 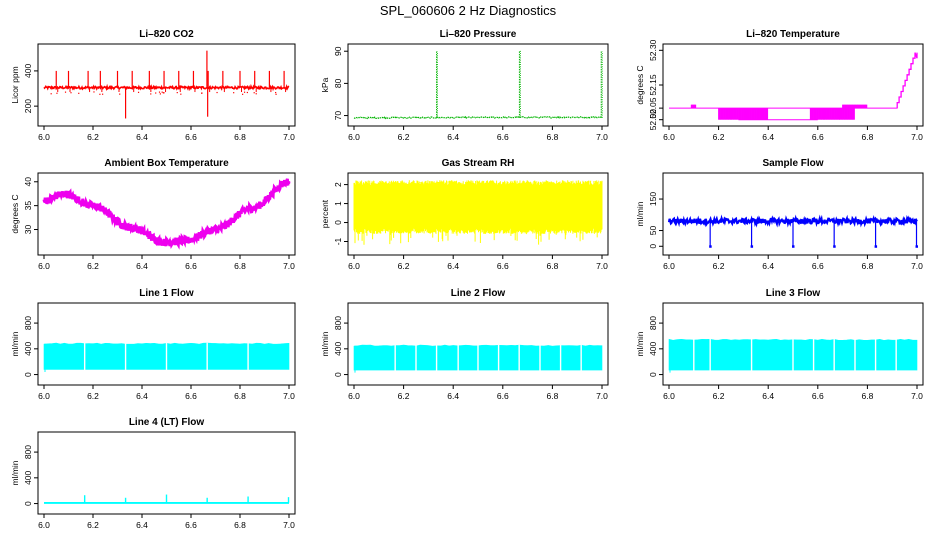 I want to click on y-axis-label: degrees C, so click(x=15, y=213).